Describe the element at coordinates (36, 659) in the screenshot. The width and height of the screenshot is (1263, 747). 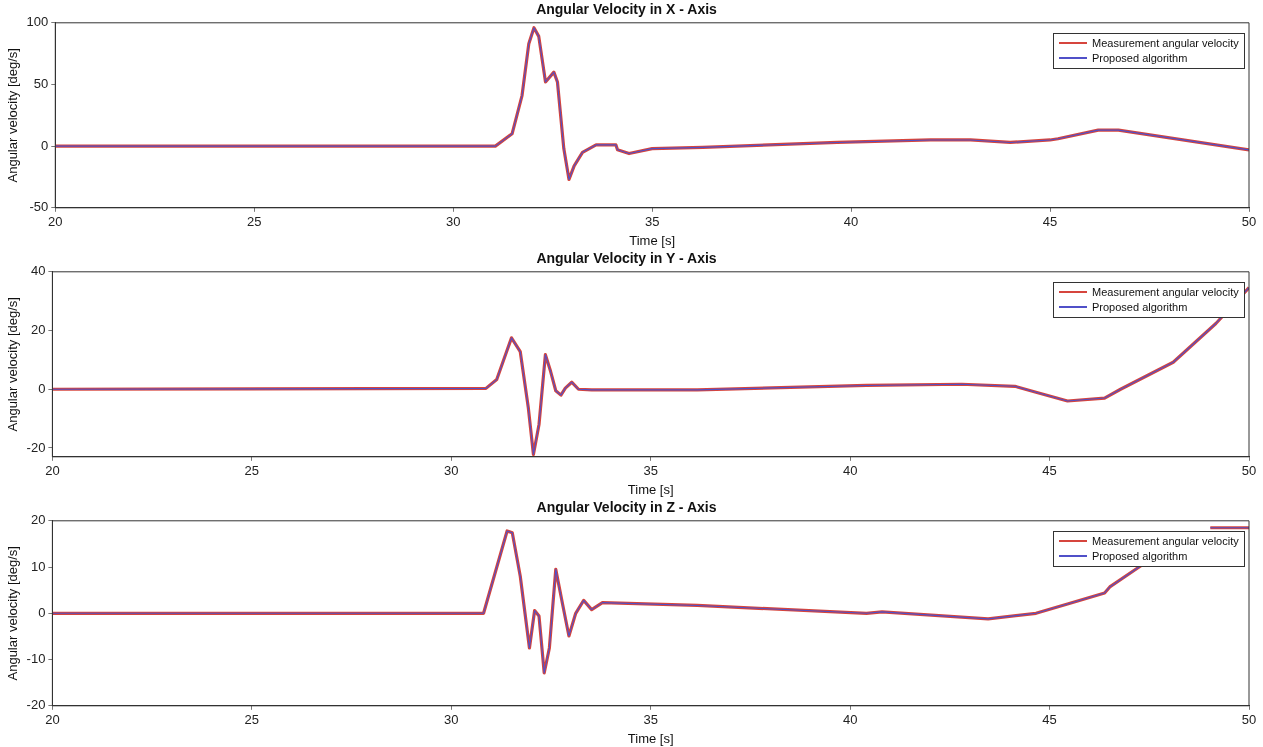
I see `y-tick-label: -10` at that location.